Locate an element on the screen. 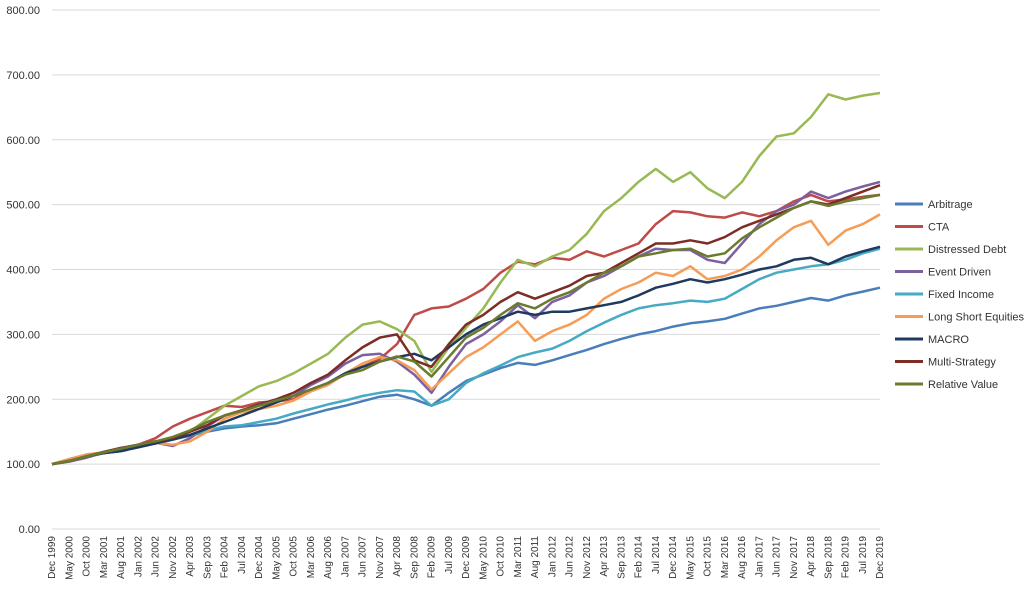 Image resolution: width=1033 pixels, height=590 pixels. x-tick-label: Jun 2012 is located at coordinates (570, 557).